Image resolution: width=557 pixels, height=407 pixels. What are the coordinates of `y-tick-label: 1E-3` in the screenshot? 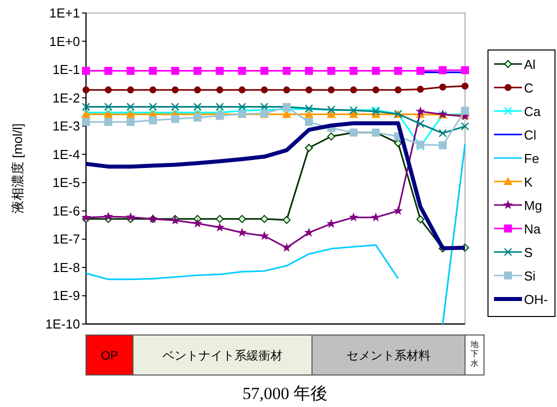 It's located at (66, 126).